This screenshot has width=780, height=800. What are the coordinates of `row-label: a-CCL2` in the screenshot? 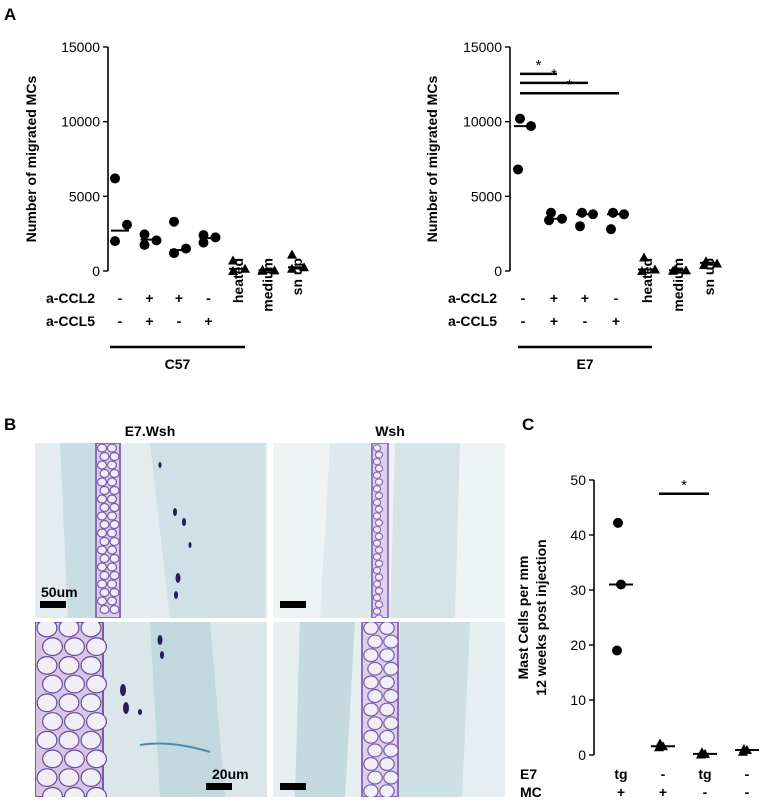 It's located at (70, 298).